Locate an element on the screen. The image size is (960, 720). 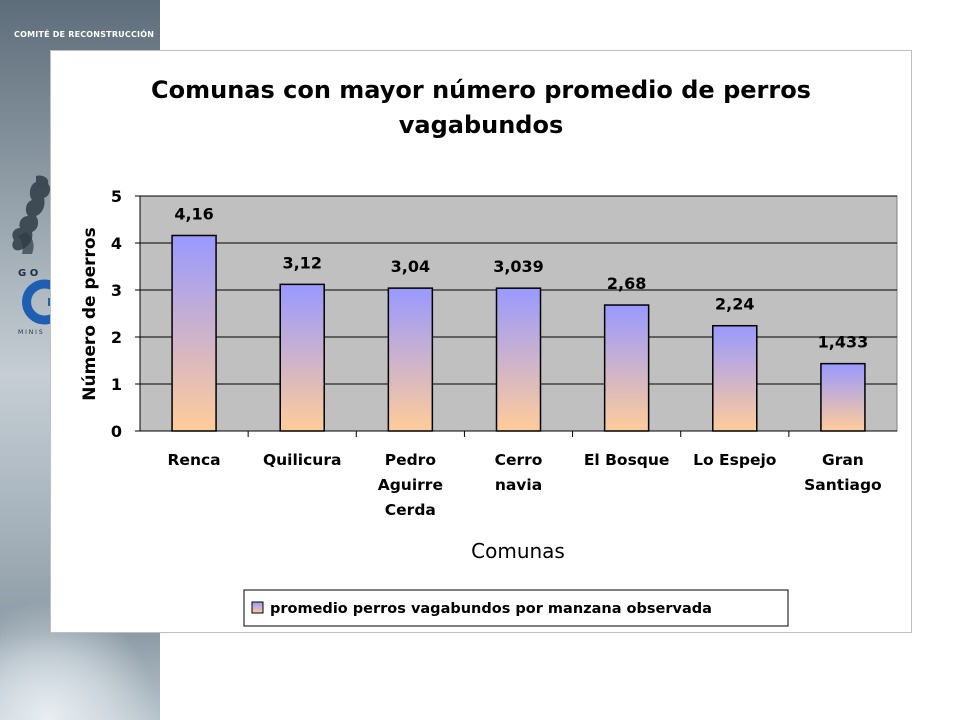
x-tick-label: Aguirre is located at coordinates (410, 485).